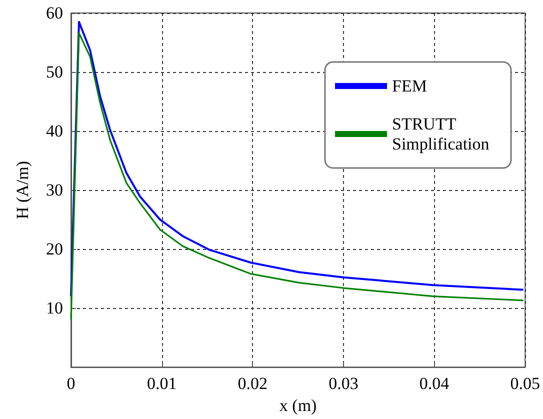  What do you see at coordinates (71, 384) in the screenshot?
I see `x-tick-label: 0` at bounding box center [71, 384].